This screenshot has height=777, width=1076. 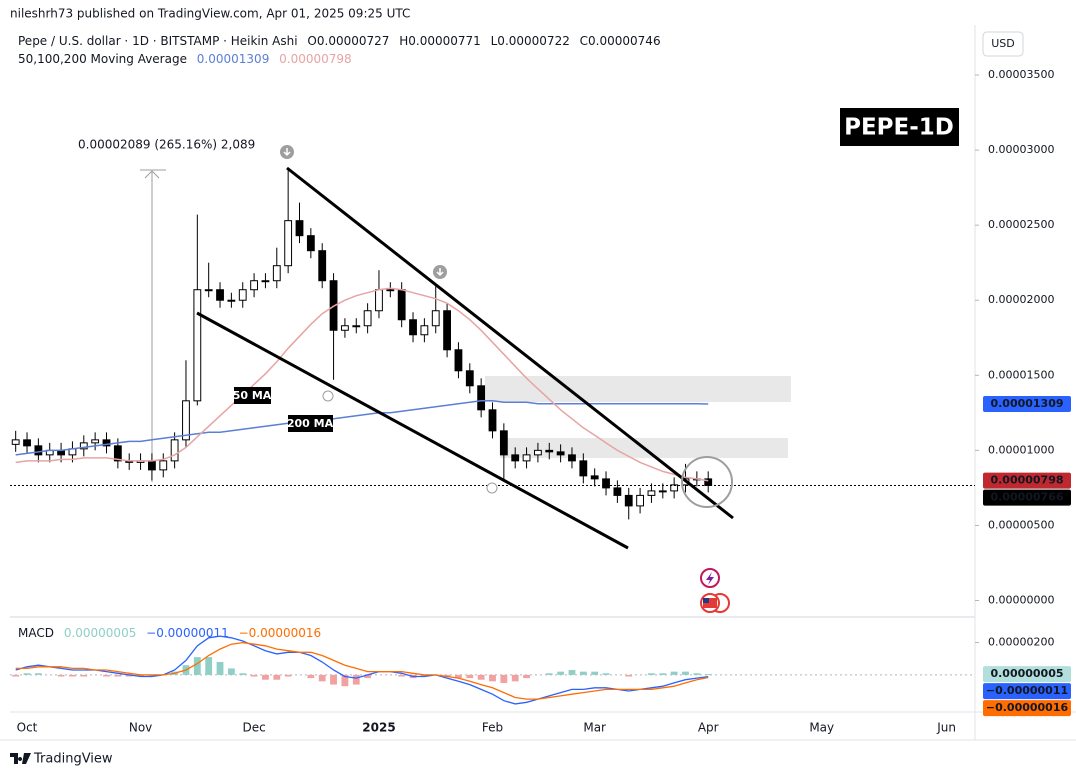 I want to click on ohlc-high: H0.00000771, so click(x=440, y=41).